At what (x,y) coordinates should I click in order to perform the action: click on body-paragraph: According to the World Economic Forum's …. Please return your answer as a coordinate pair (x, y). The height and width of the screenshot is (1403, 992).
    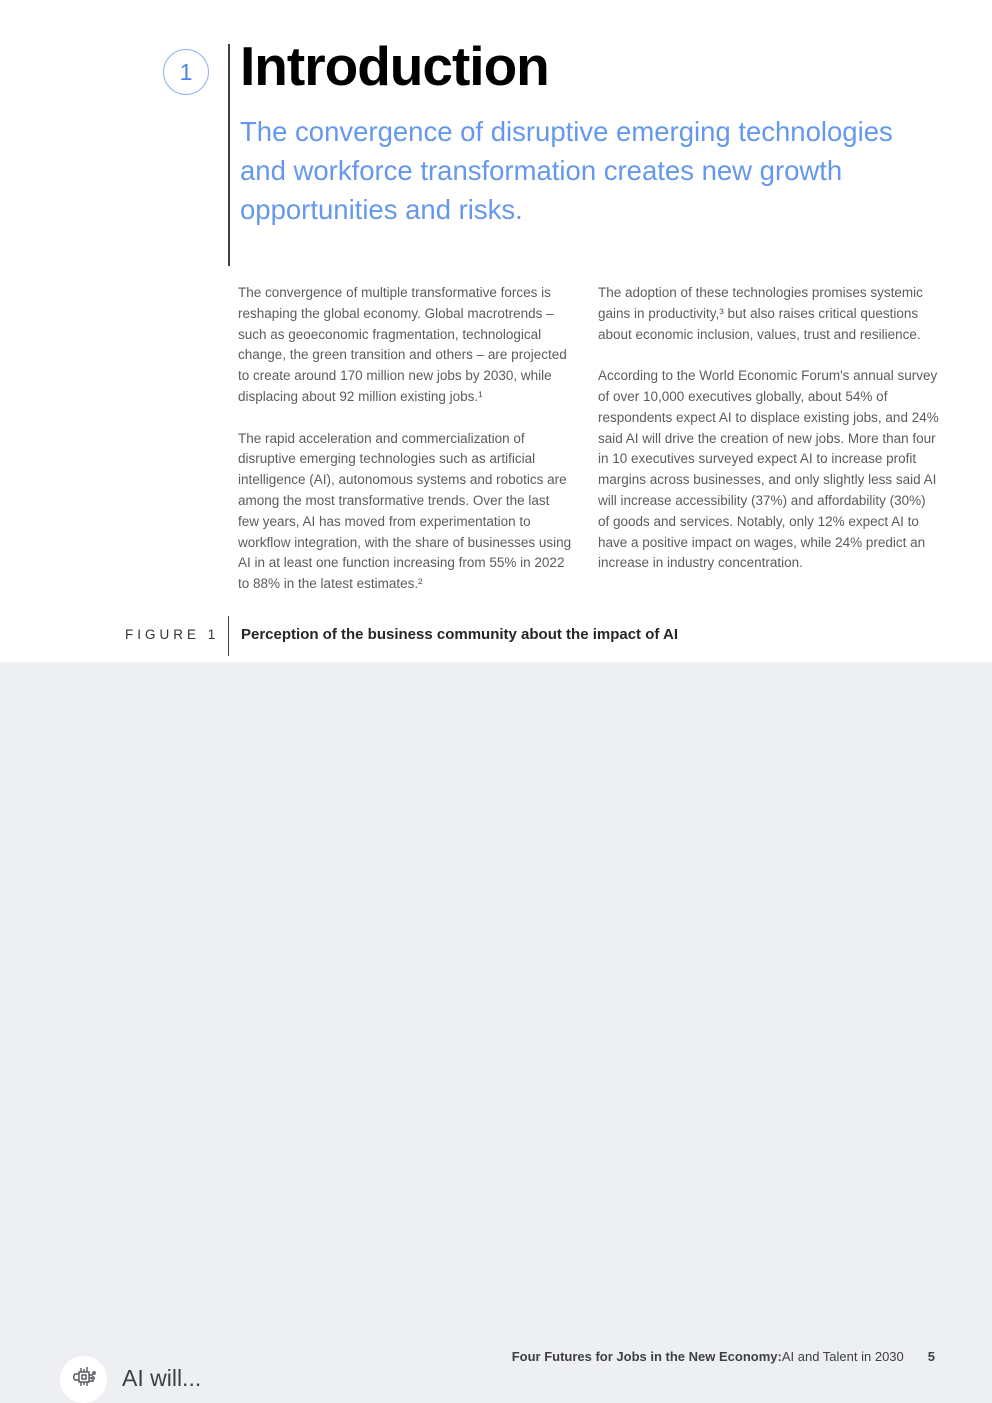
    Looking at the image, I should click on (768, 469).